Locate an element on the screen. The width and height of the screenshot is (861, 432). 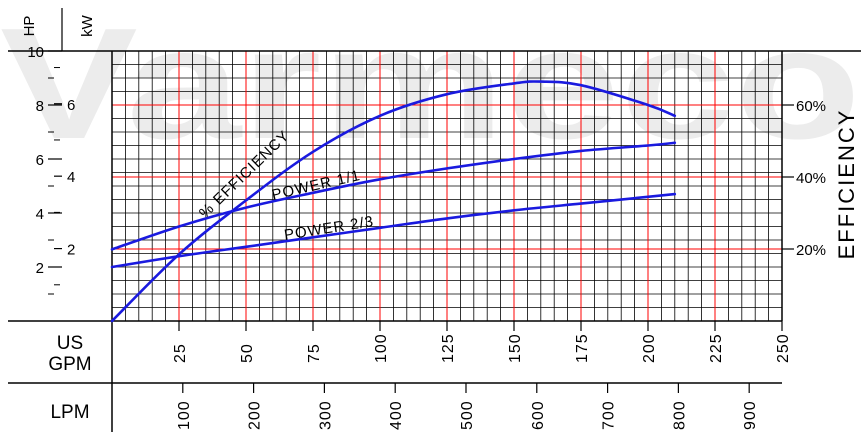
hp-tick-label: 4 is located at coordinates (40, 214).